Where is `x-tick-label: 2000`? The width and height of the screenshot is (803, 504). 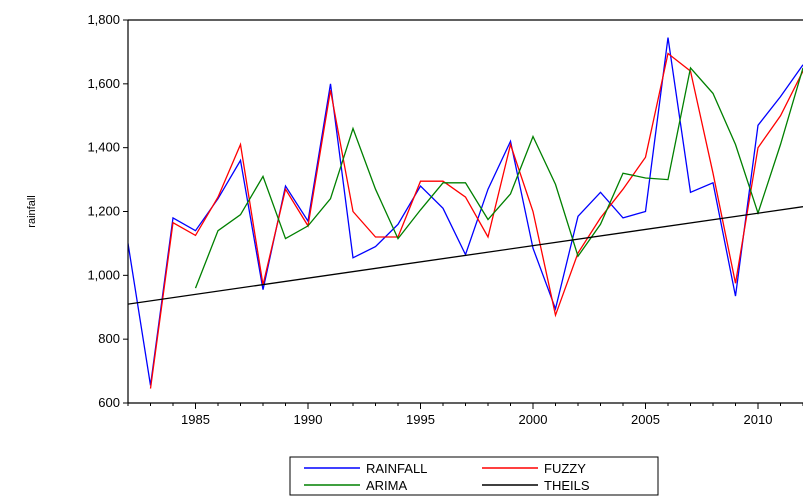 x-tick-label: 2000 is located at coordinates (533, 419).